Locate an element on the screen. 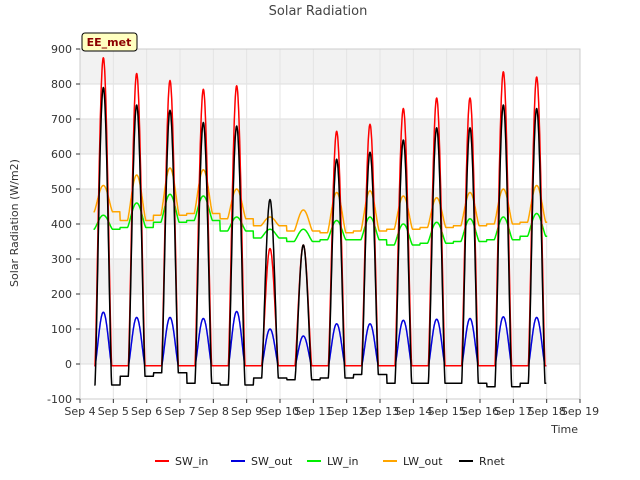 The width and height of the screenshot is (640, 480). x-axis-label: Time is located at coordinates (564, 429).